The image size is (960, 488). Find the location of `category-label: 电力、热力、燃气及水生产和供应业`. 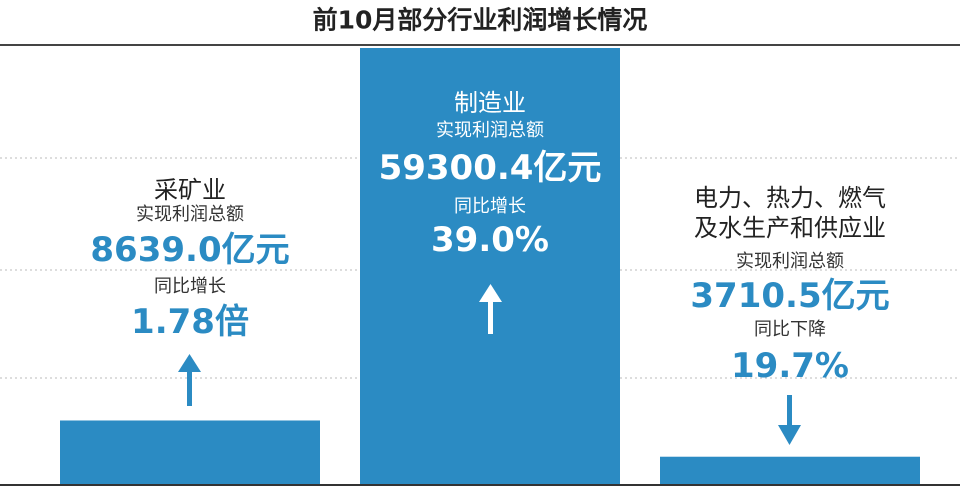

category-label: 电力、热力、燃气及水生产和供应业 is located at coordinates (790, 213).